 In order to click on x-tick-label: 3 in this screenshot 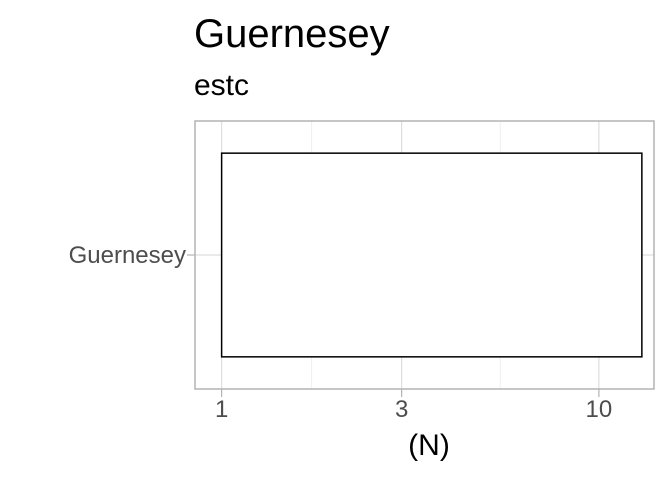, I will do `click(401, 409)`.